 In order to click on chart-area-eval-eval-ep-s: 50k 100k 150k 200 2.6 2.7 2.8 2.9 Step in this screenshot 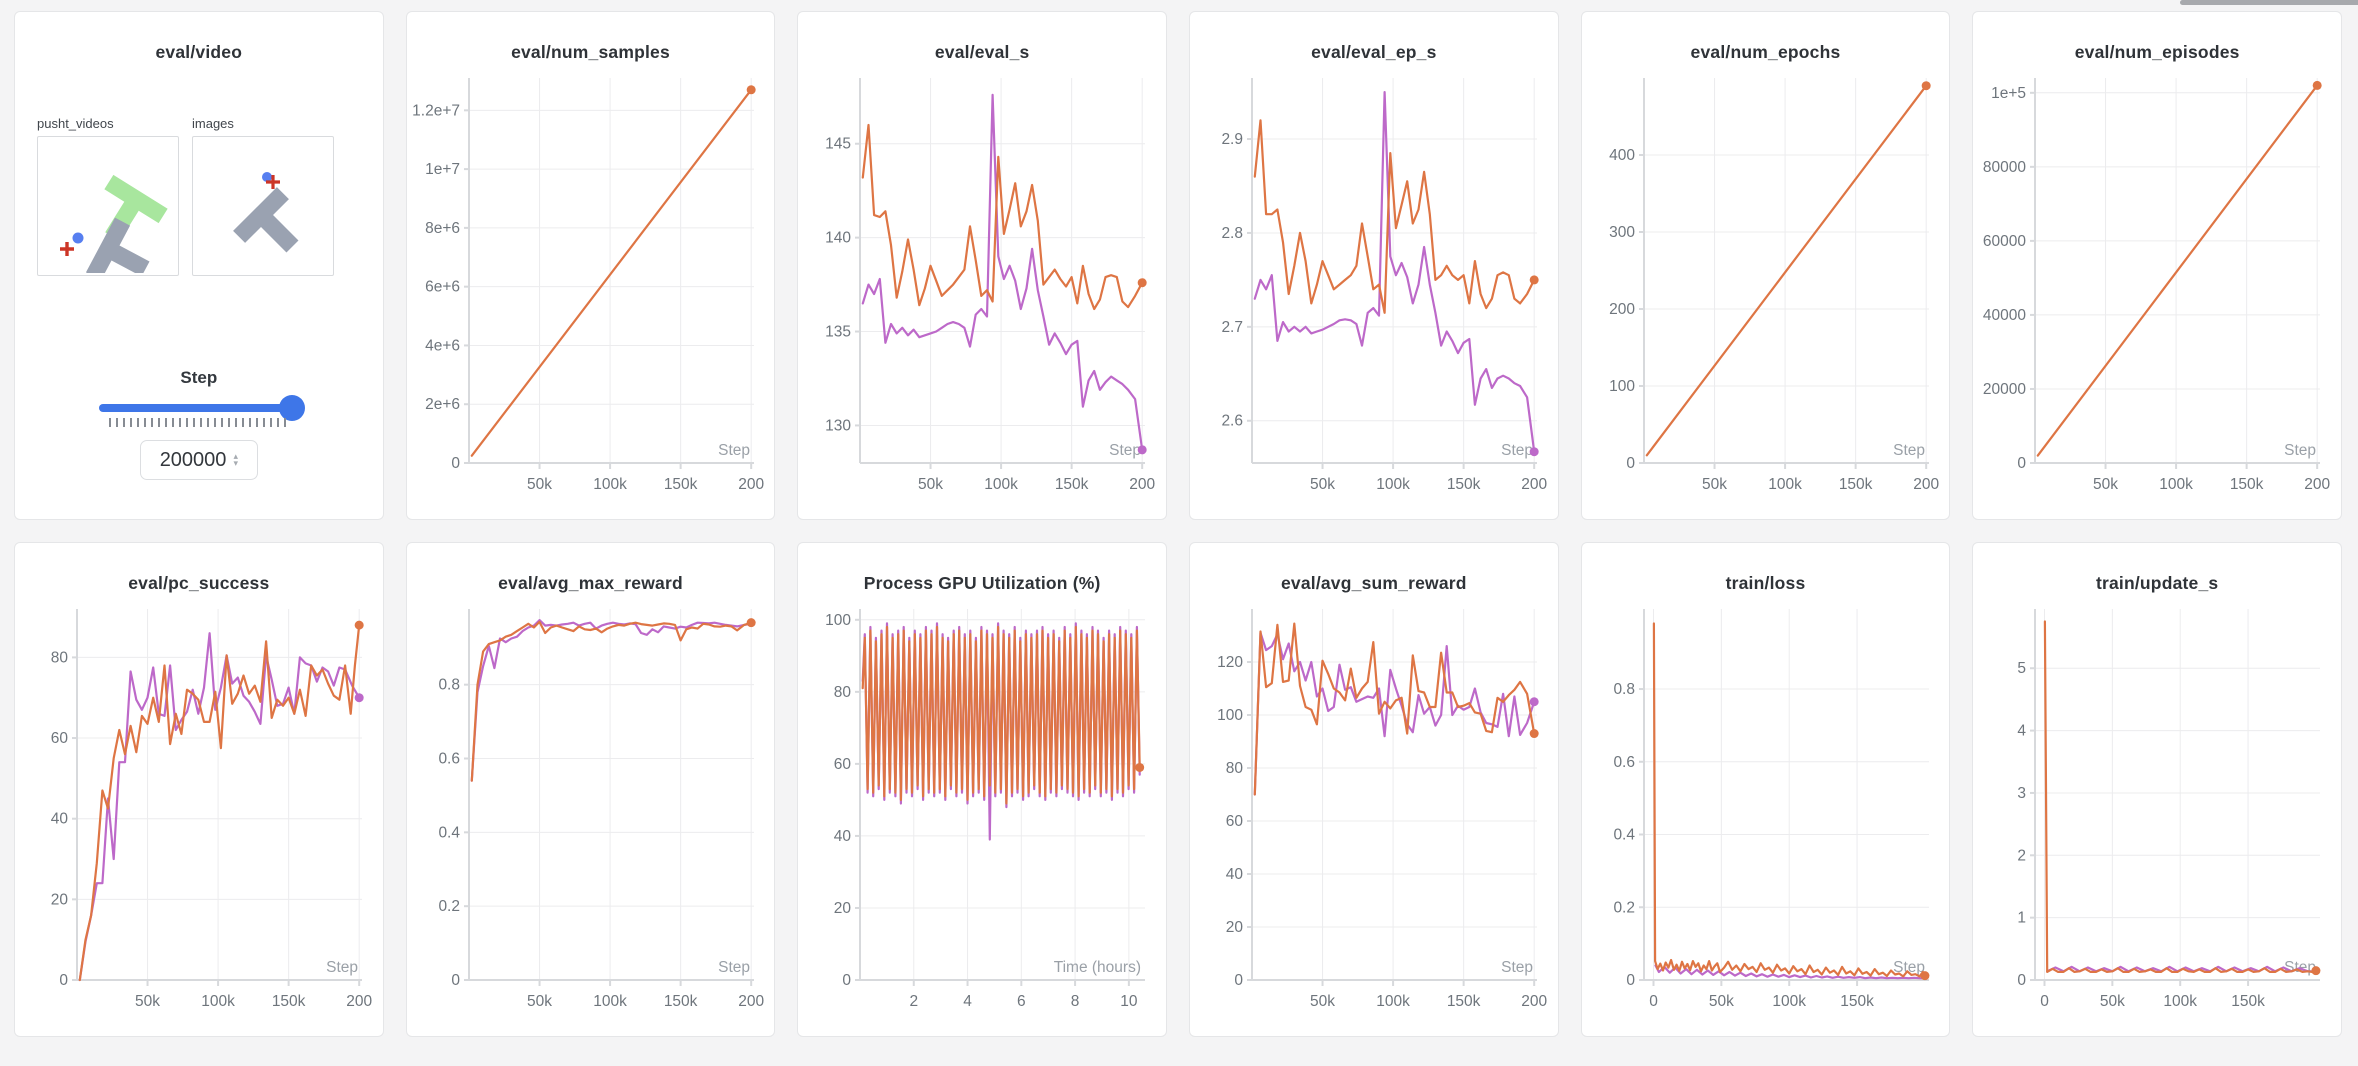, I will do `click(1374, 291)`.